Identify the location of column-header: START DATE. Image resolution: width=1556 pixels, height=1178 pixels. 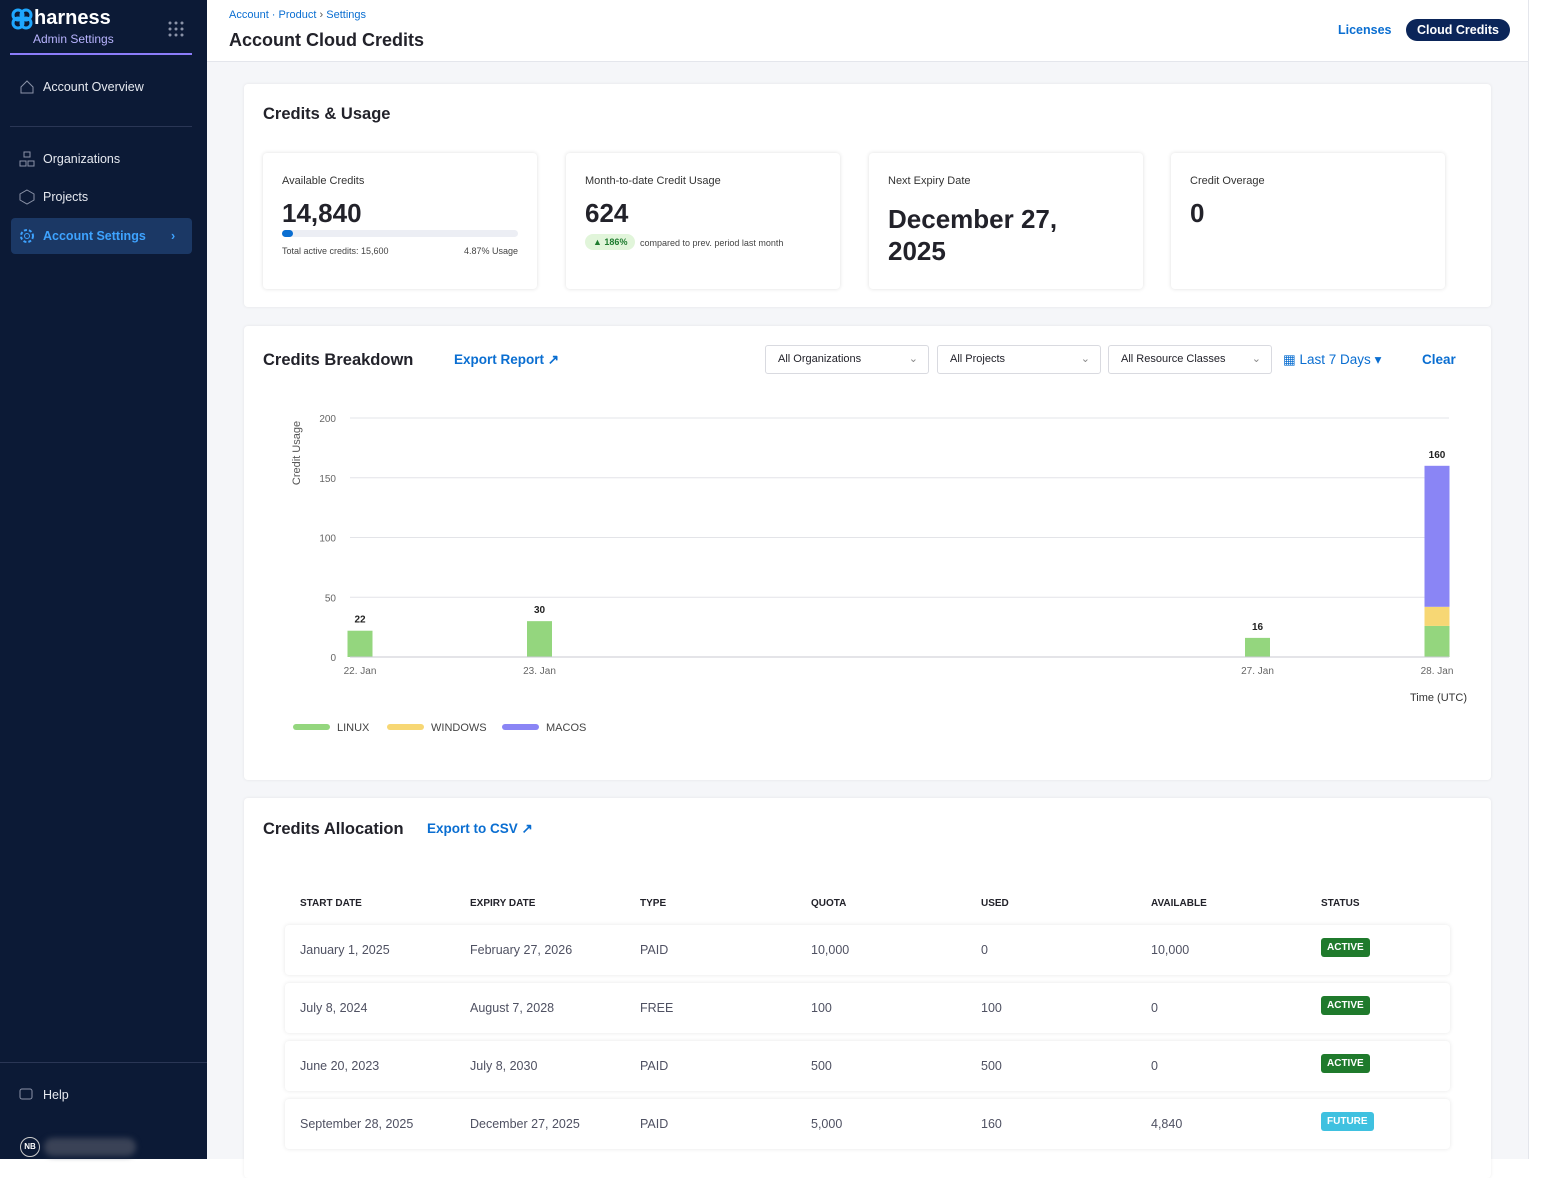
(331, 903).